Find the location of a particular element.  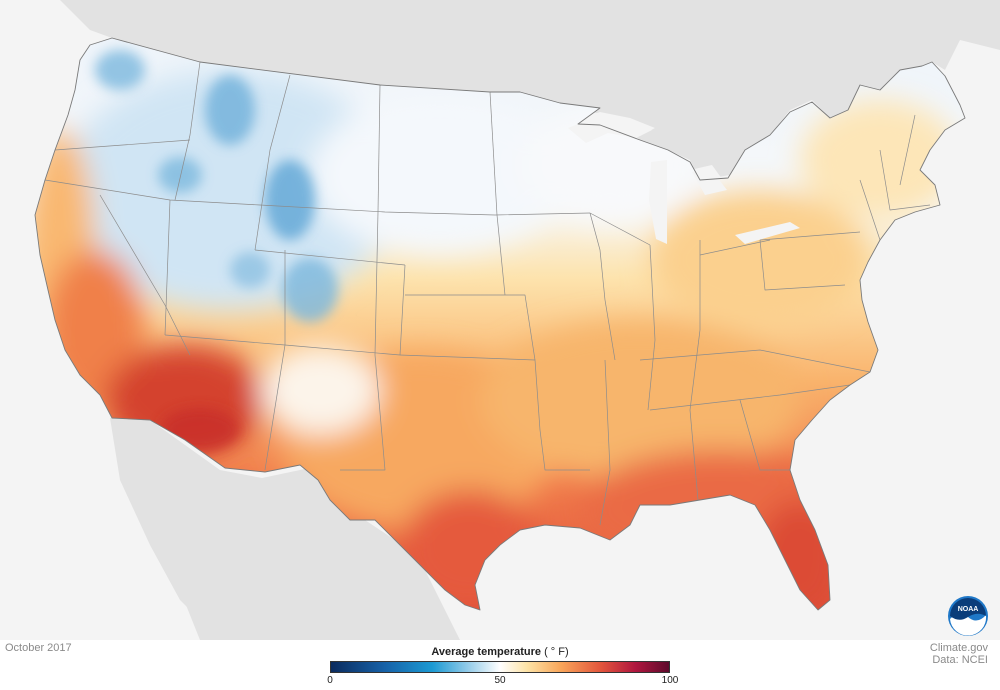

legend-tick-mid: 50 is located at coordinates (500, 680).